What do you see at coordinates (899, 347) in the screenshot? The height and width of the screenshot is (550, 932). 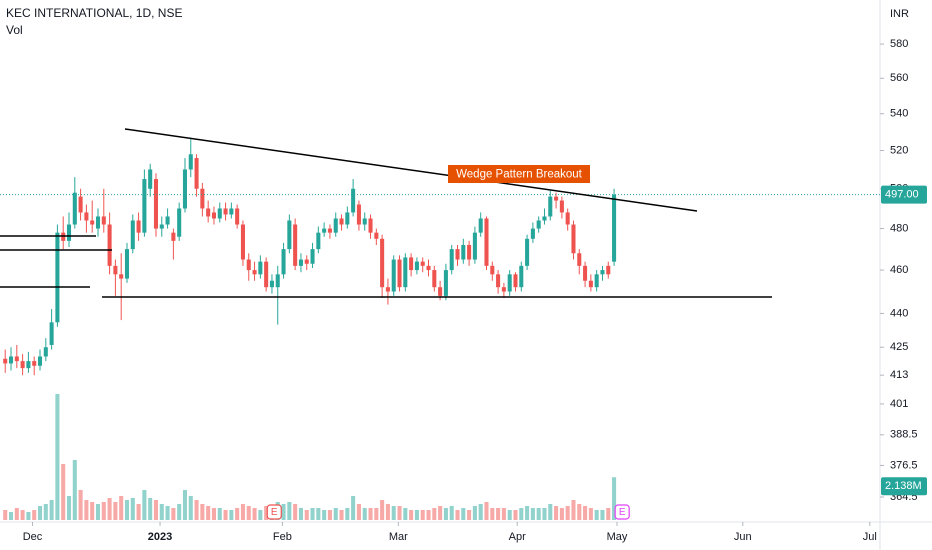 I see `y-tick-label: 425` at bounding box center [899, 347].